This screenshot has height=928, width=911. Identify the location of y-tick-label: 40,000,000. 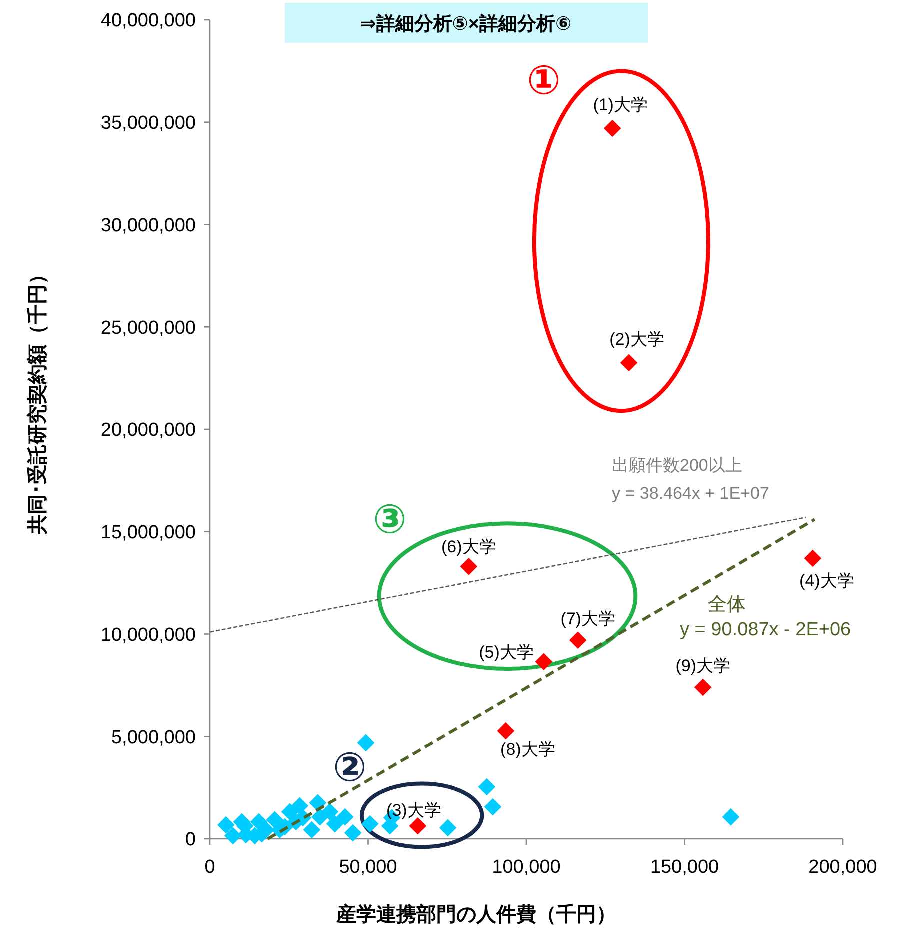
(148, 21).